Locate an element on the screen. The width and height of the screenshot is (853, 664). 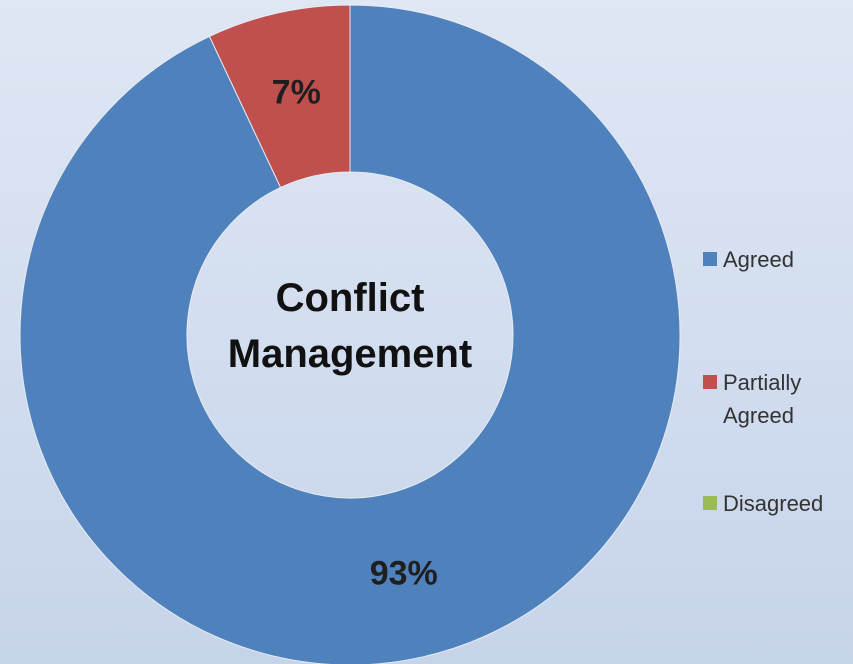
legend-item: Partially Agreed is located at coordinates (772, 399).